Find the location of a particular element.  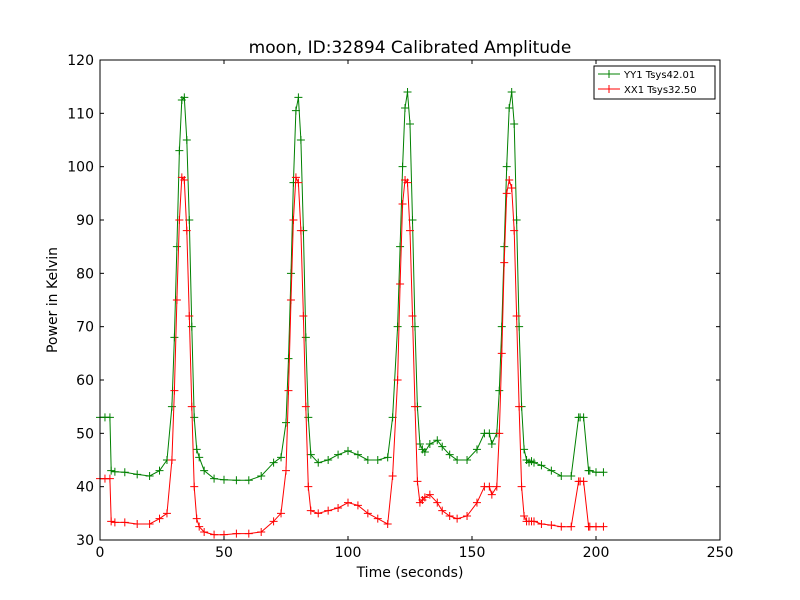

y-tick-label: 70 is located at coordinates (85, 328).